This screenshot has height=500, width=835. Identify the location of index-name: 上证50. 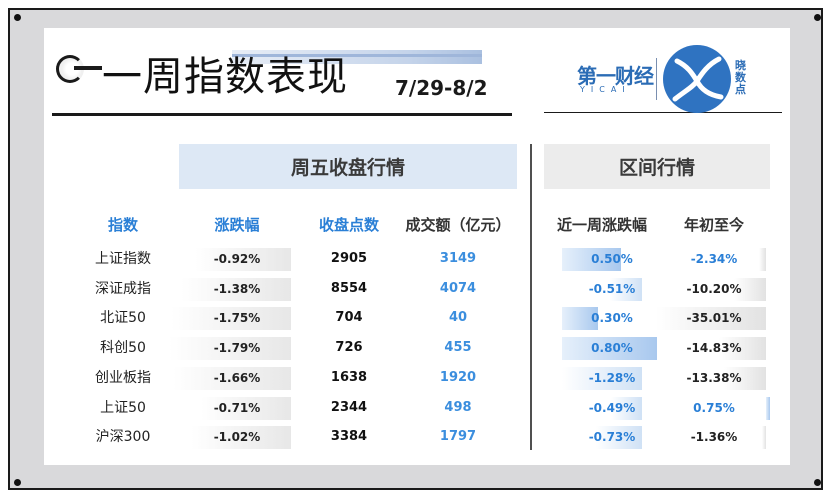
(123, 407).